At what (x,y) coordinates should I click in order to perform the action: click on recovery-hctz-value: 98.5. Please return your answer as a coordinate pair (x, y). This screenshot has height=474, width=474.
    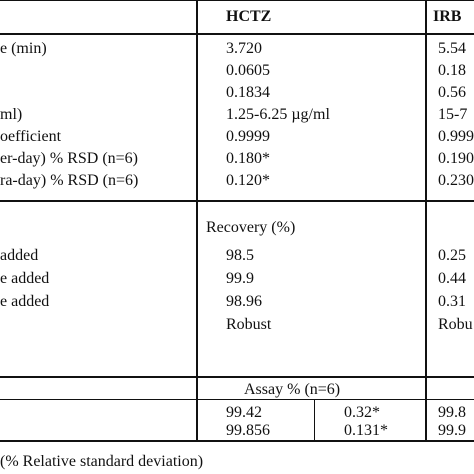
    Looking at the image, I should click on (240, 255).